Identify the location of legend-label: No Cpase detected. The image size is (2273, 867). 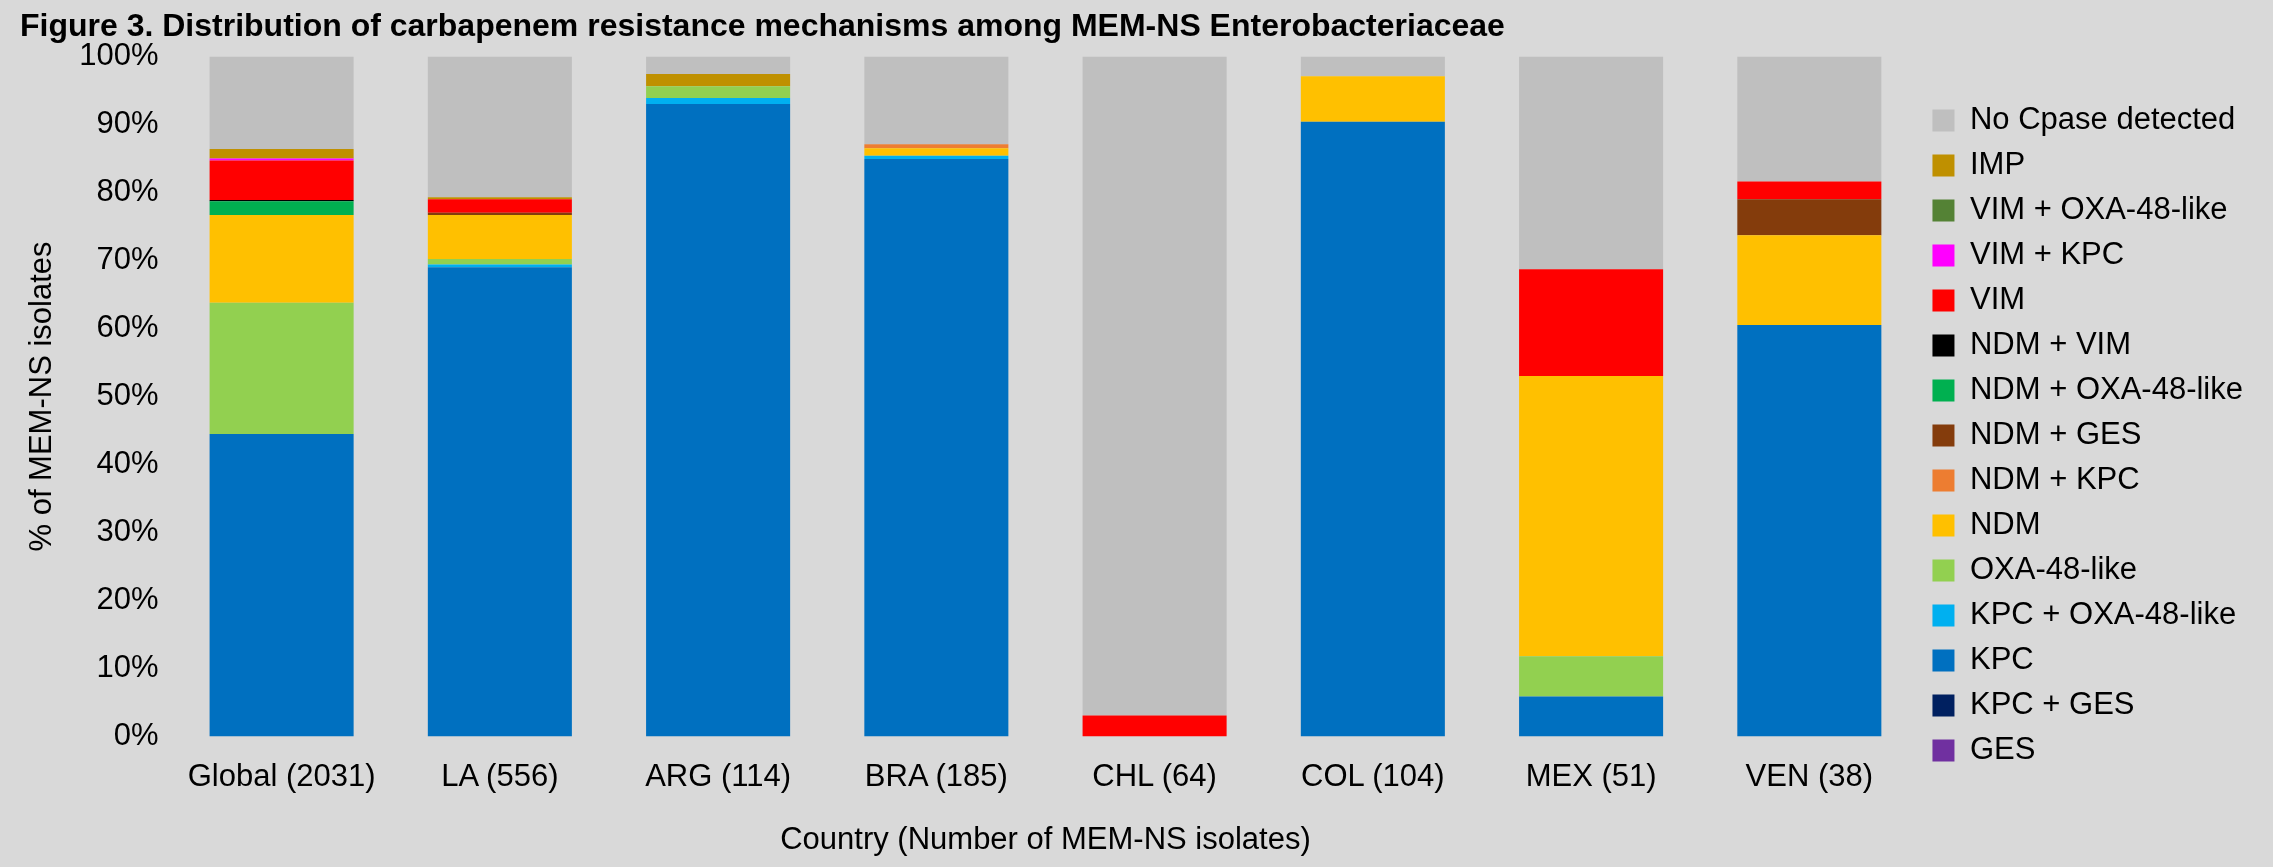
(2102, 119).